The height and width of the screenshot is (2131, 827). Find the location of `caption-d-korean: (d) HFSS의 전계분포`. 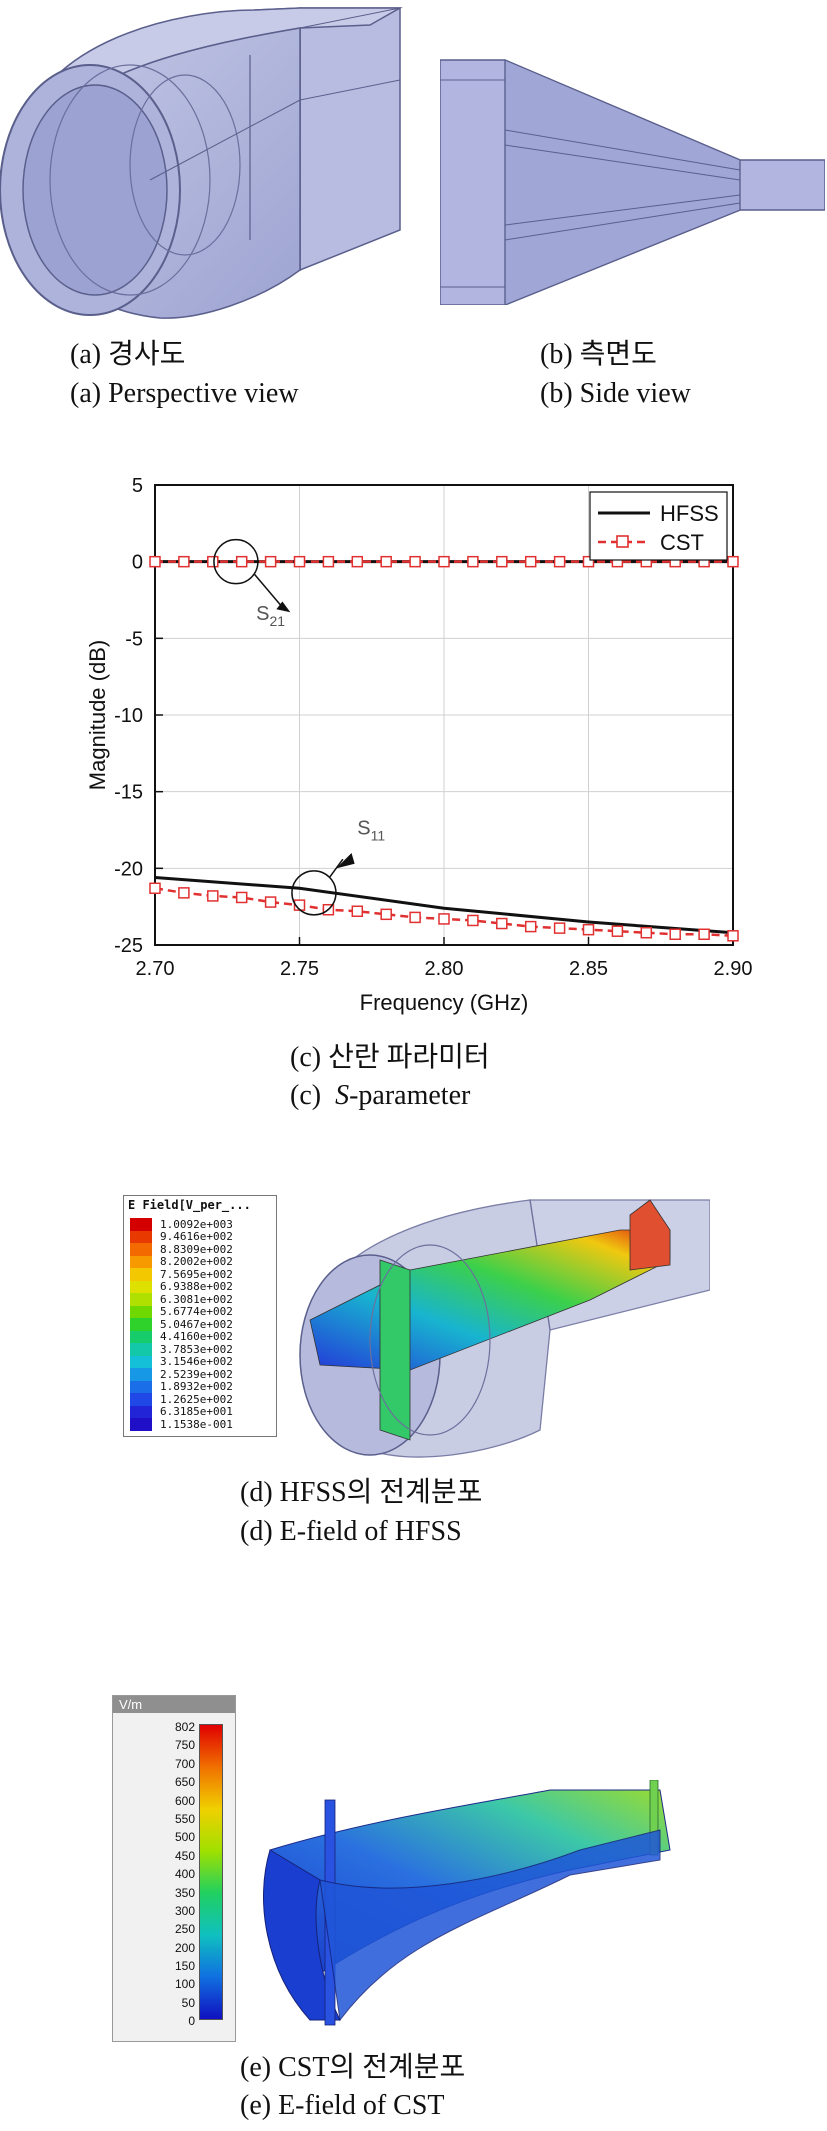

caption-d-korean: (d) HFSS의 전계분포 is located at coordinates (361, 1492).